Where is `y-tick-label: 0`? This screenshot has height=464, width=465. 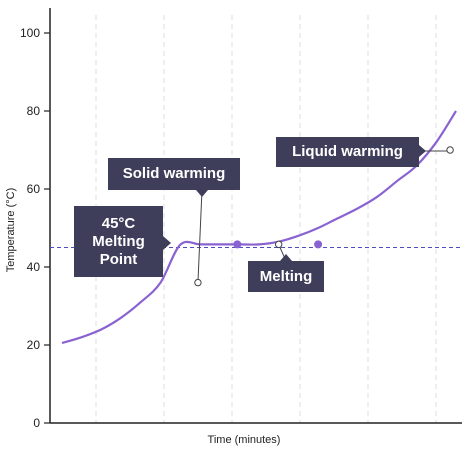
y-tick-label: 0 is located at coordinates (36, 423).